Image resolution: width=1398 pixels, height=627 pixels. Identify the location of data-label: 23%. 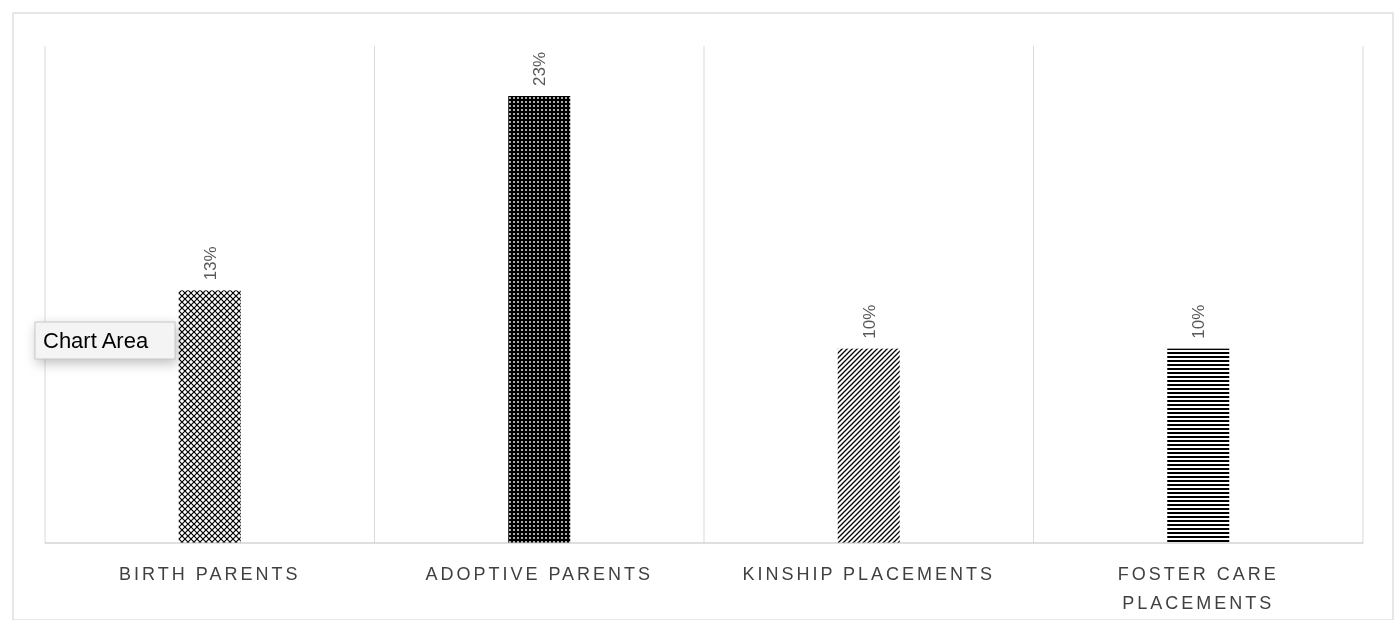
(540, 68).